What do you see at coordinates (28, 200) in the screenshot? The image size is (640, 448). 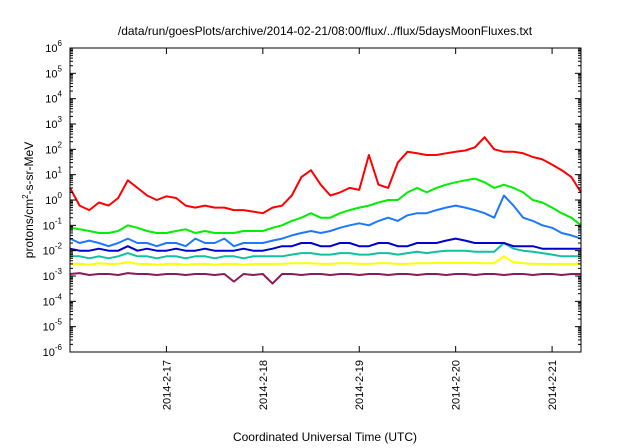 I see `y-axis-label: protons/cm2-s-sr-MeV` at bounding box center [28, 200].